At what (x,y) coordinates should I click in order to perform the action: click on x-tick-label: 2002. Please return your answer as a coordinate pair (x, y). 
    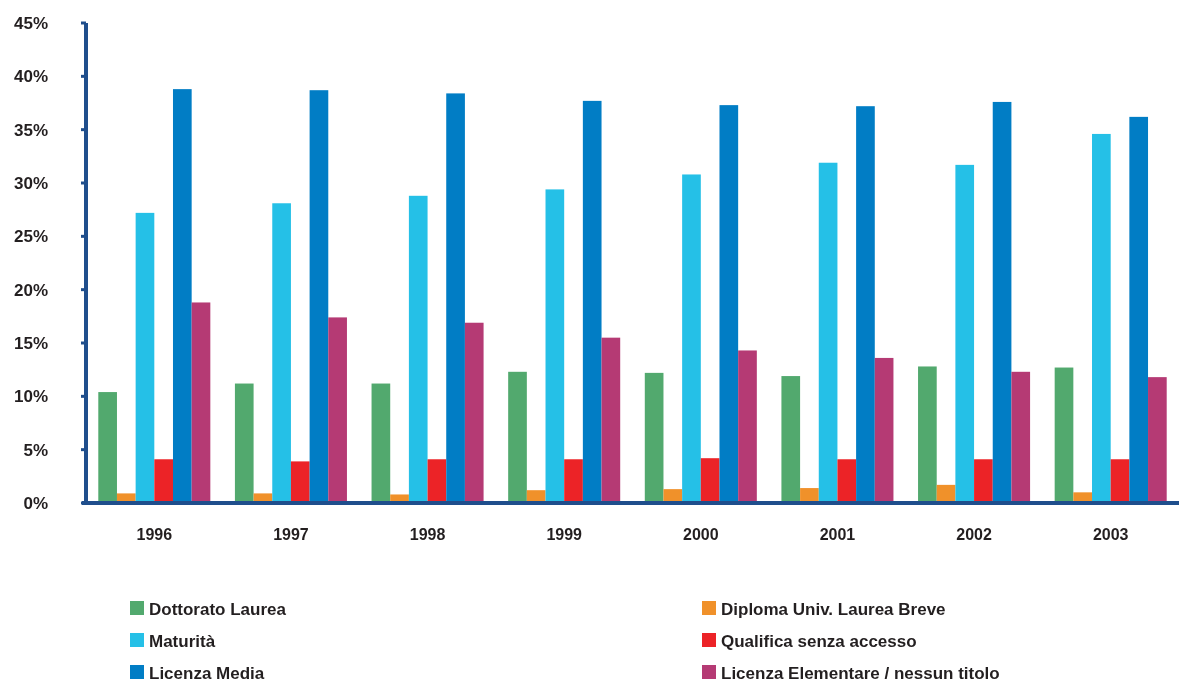
    Looking at the image, I should click on (974, 534).